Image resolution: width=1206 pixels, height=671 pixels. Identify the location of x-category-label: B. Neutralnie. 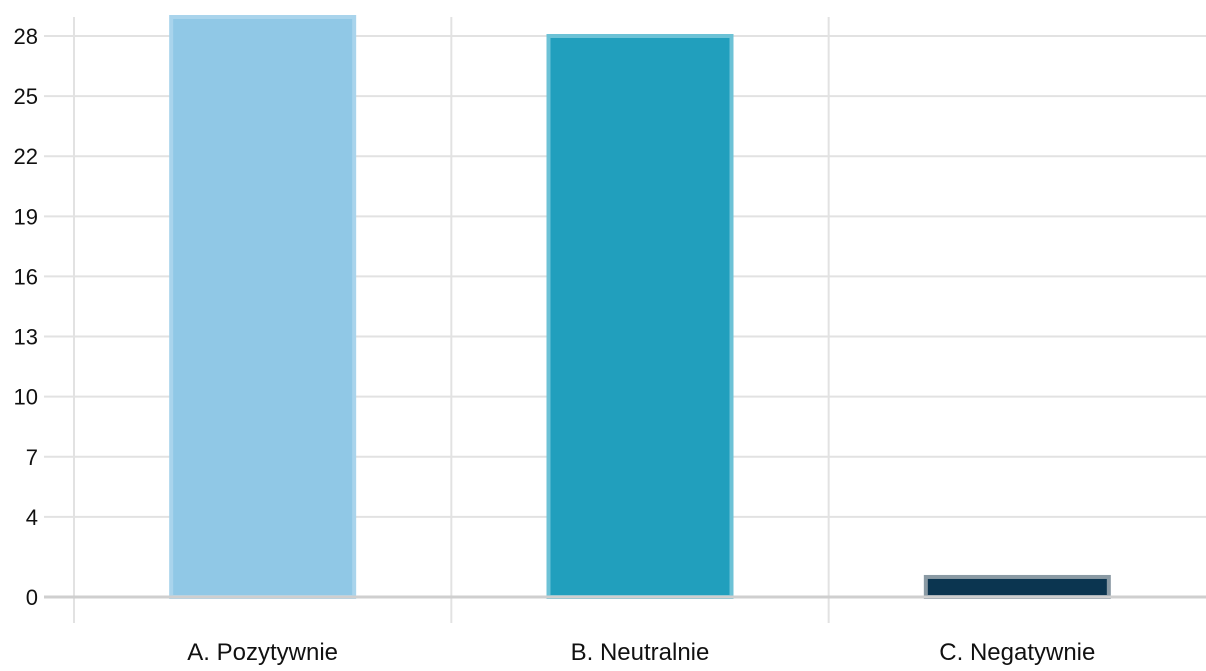
(640, 652).